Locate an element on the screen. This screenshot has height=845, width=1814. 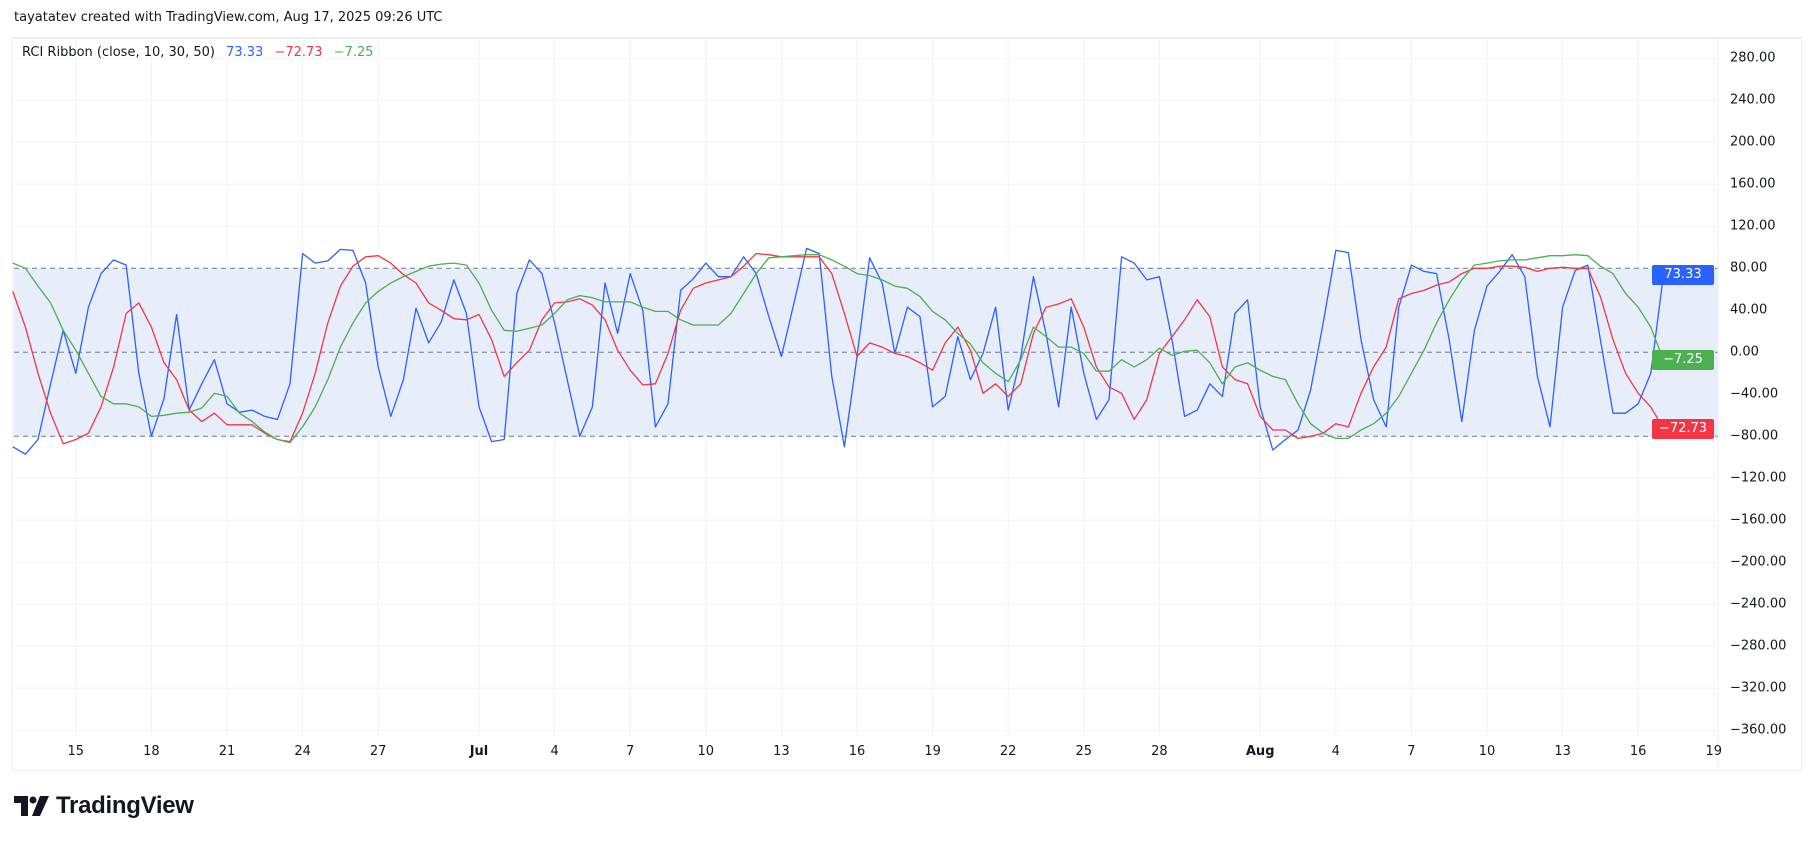
y-tick-label: 200.00 is located at coordinates (1753, 142).